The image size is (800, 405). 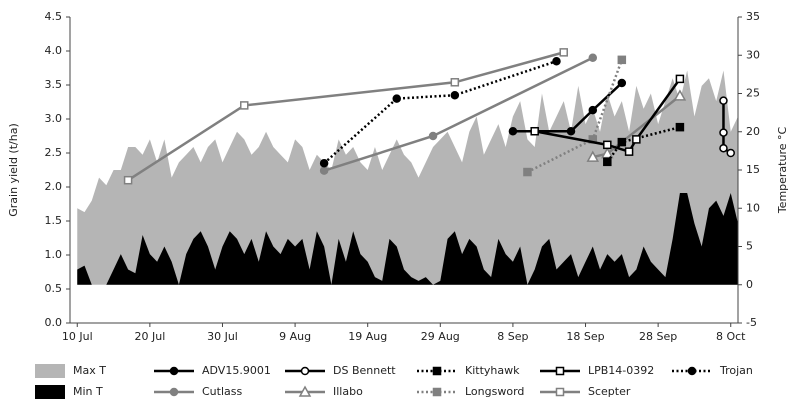 I want to click on legend-label: Kittyhawk, so click(x=492, y=370).